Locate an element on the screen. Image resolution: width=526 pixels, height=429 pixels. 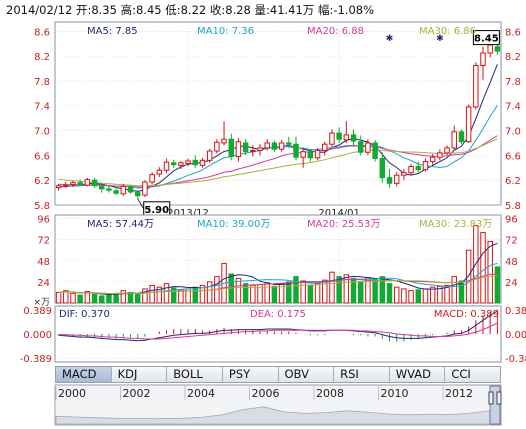
price-legend-ma20: MA20: 6.88 is located at coordinates (335, 31).